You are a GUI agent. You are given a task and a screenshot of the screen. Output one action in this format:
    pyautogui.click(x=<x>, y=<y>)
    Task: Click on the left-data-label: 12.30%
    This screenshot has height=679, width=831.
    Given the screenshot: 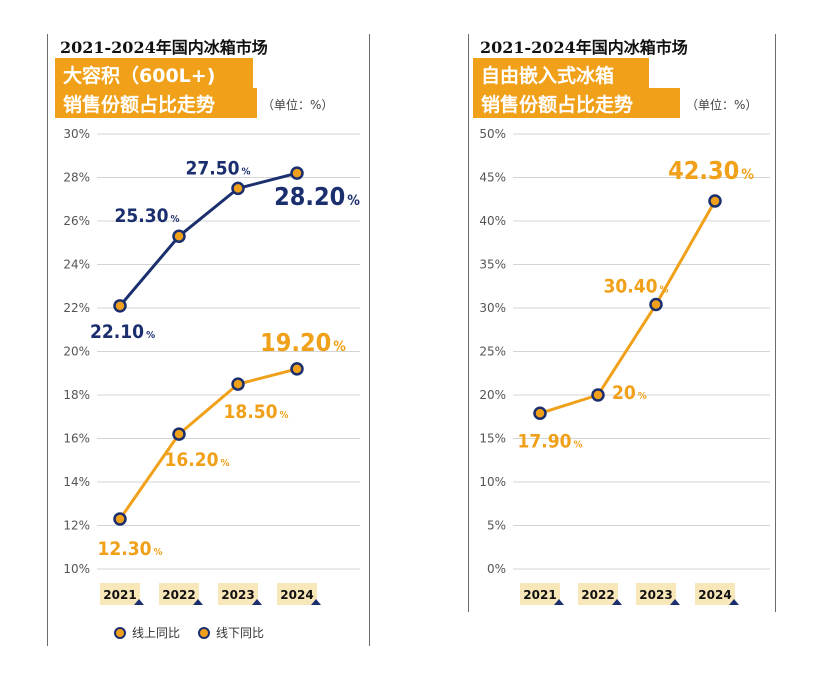 What is the action you would take?
    pyautogui.click(x=129, y=549)
    